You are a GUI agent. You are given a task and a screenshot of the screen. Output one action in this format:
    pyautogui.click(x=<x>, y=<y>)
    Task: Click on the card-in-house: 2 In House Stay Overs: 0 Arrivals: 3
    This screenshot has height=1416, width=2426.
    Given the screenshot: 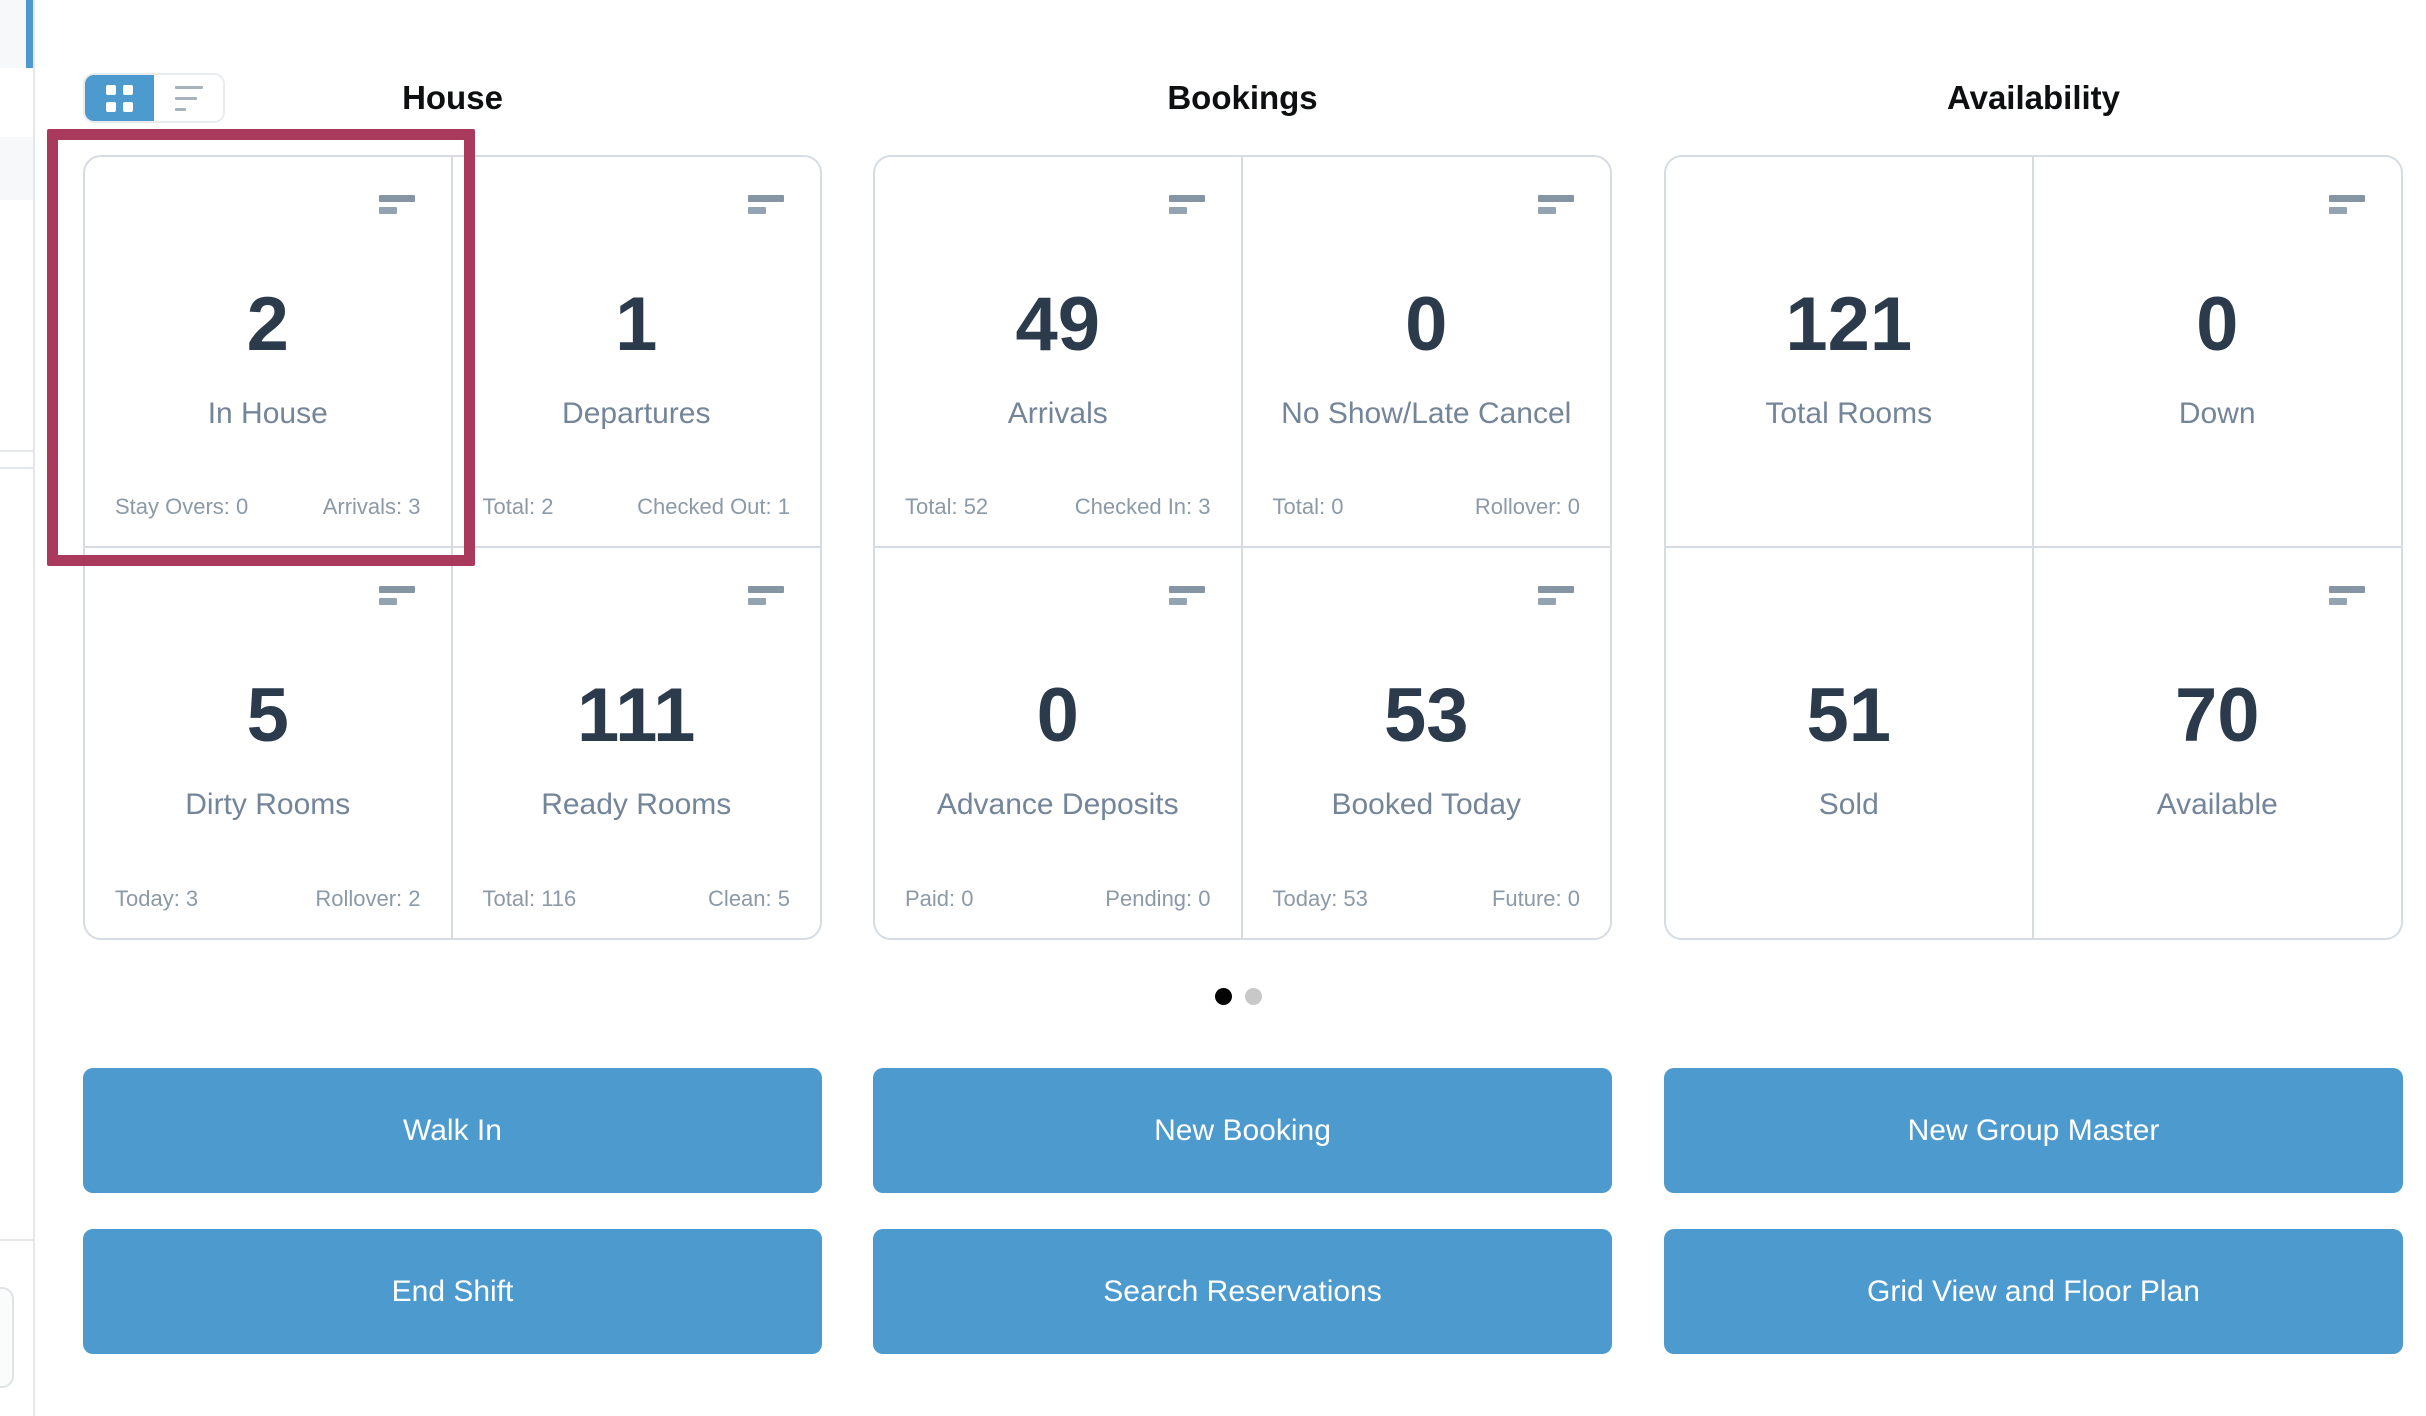 What is the action you would take?
    pyautogui.click(x=269, y=352)
    